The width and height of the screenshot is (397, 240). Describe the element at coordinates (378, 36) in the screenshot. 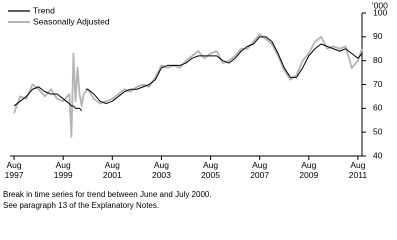

I see `y-tick-label: 90` at that location.